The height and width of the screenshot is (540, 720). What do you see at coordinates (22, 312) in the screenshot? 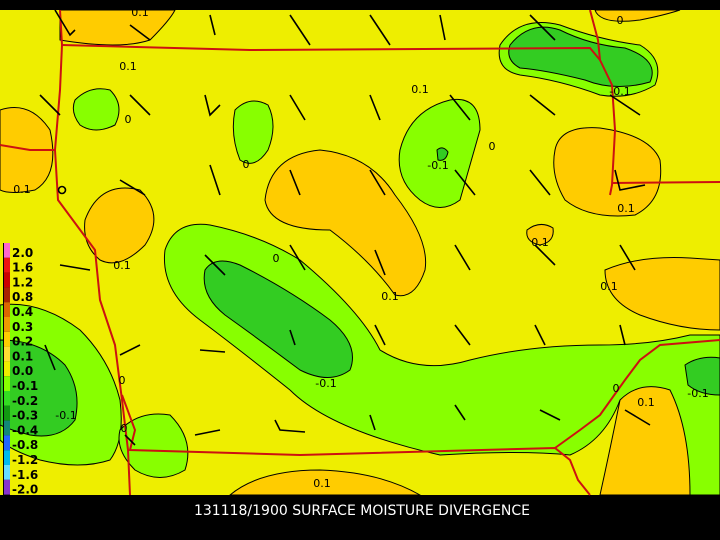
I see `legend-label: 0.4` at bounding box center [22, 312].